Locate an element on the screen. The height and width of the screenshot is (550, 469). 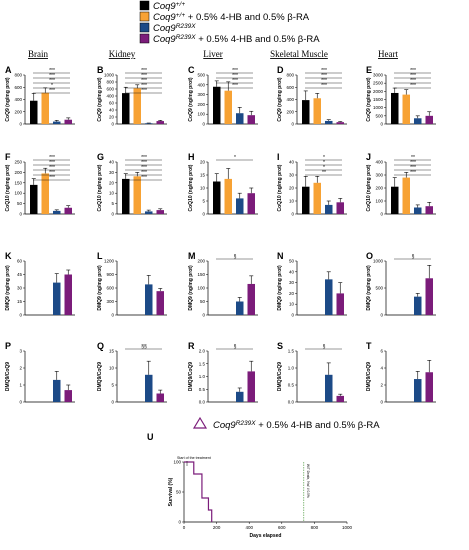
y-tick-label: 1.5 is located at coordinates (291, 351).